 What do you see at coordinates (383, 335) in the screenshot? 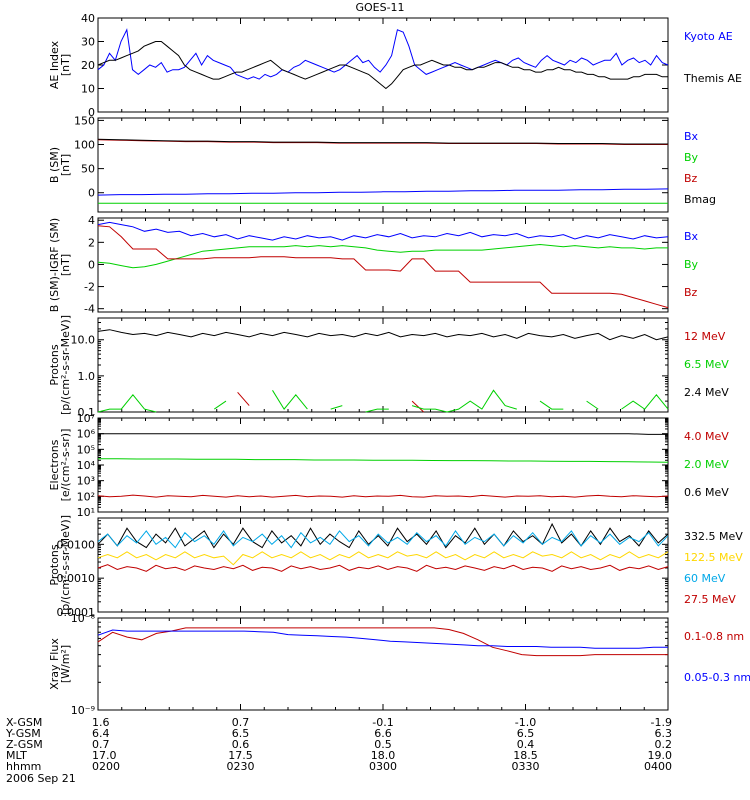
I see `series-line-2-4-mev` at bounding box center [383, 335].